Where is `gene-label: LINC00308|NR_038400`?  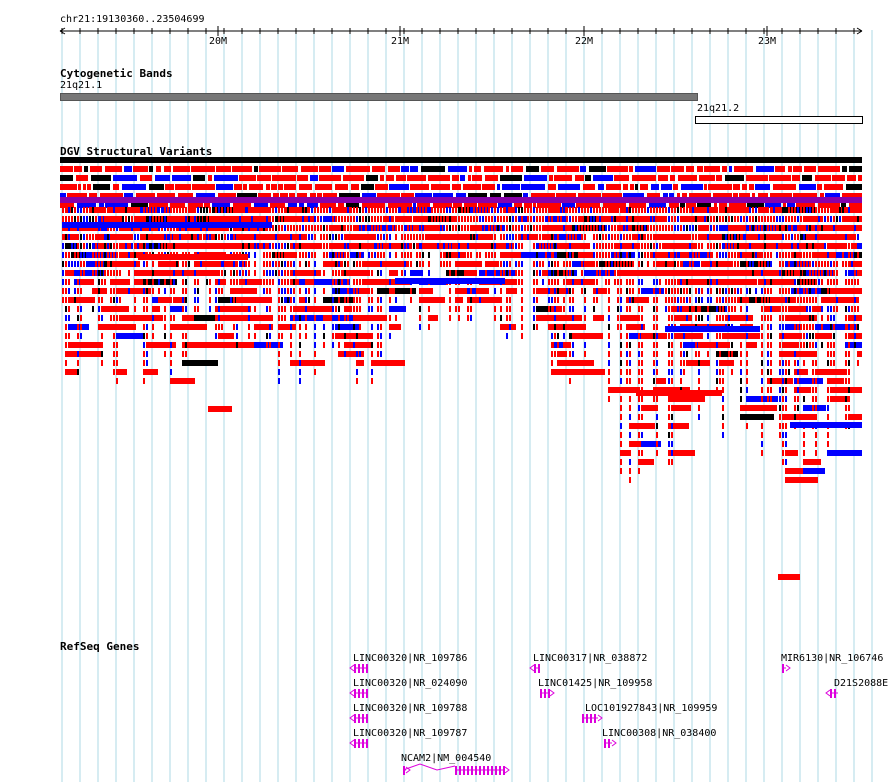 gene-label: LINC00308|NR_038400 is located at coordinates (659, 733).